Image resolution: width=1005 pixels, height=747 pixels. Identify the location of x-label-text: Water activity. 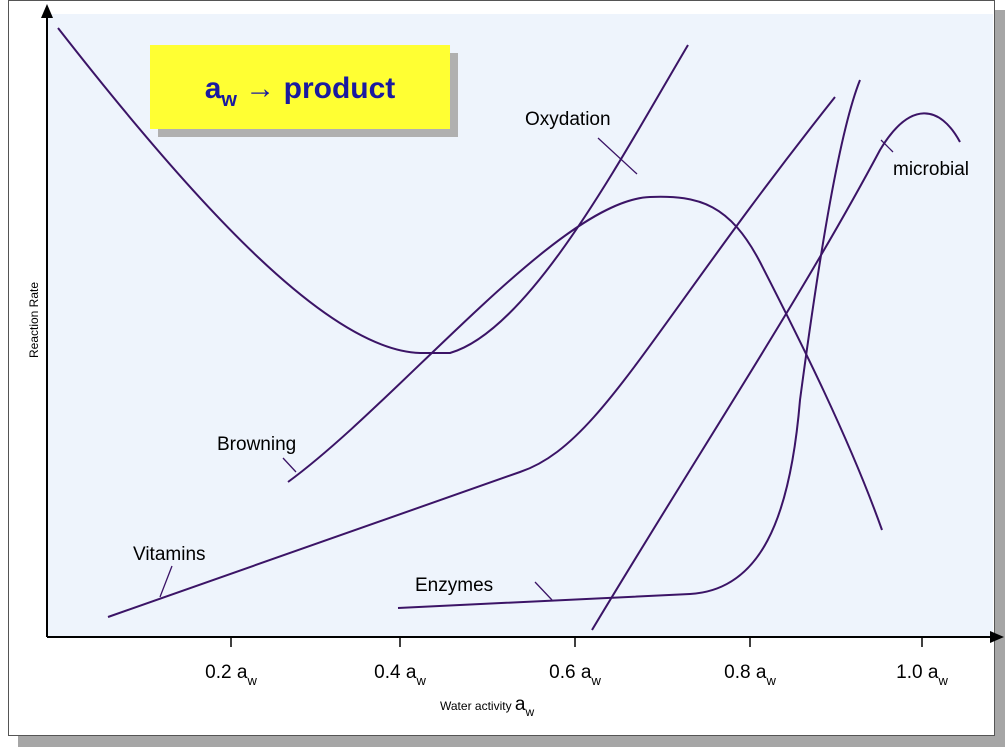
(477, 706).